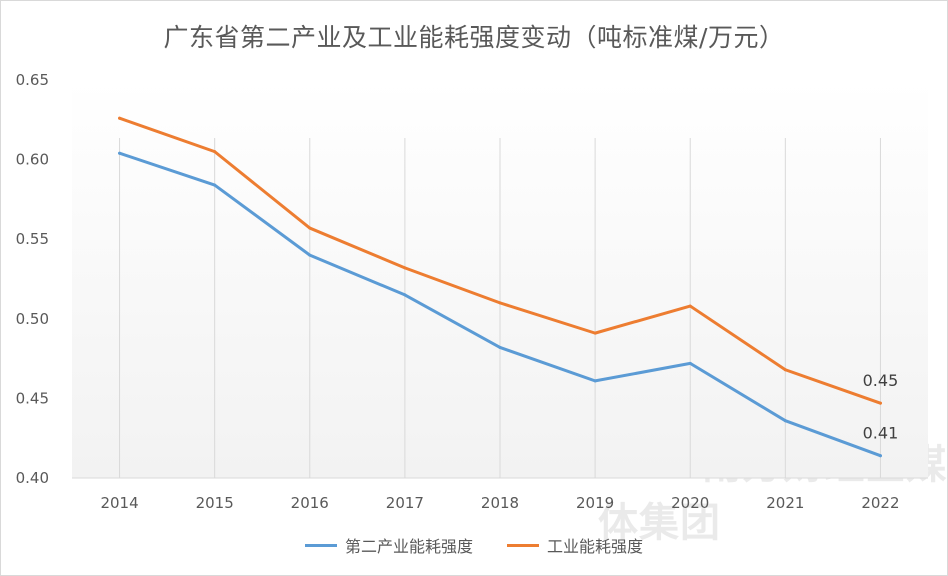 This screenshot has width=948, height=576. I want to click on x-tick-label: 2022, so click(880, 503).